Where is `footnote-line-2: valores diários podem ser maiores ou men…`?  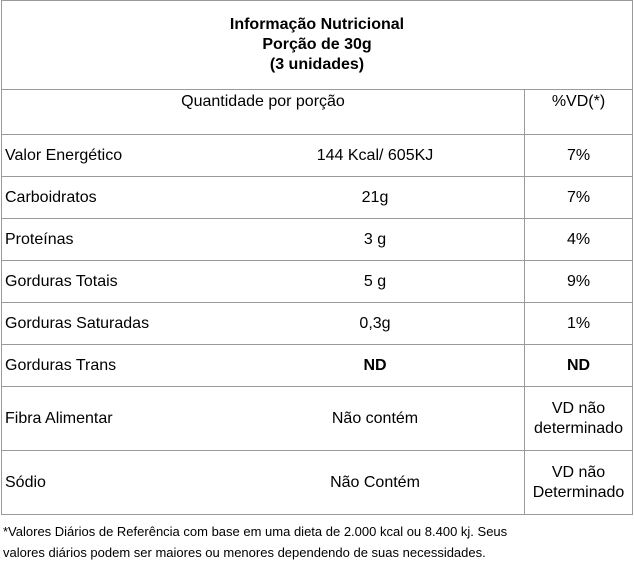
footnote-line-2: valores diários podem ser maiores ou men… is located at coordinates (244, 552).